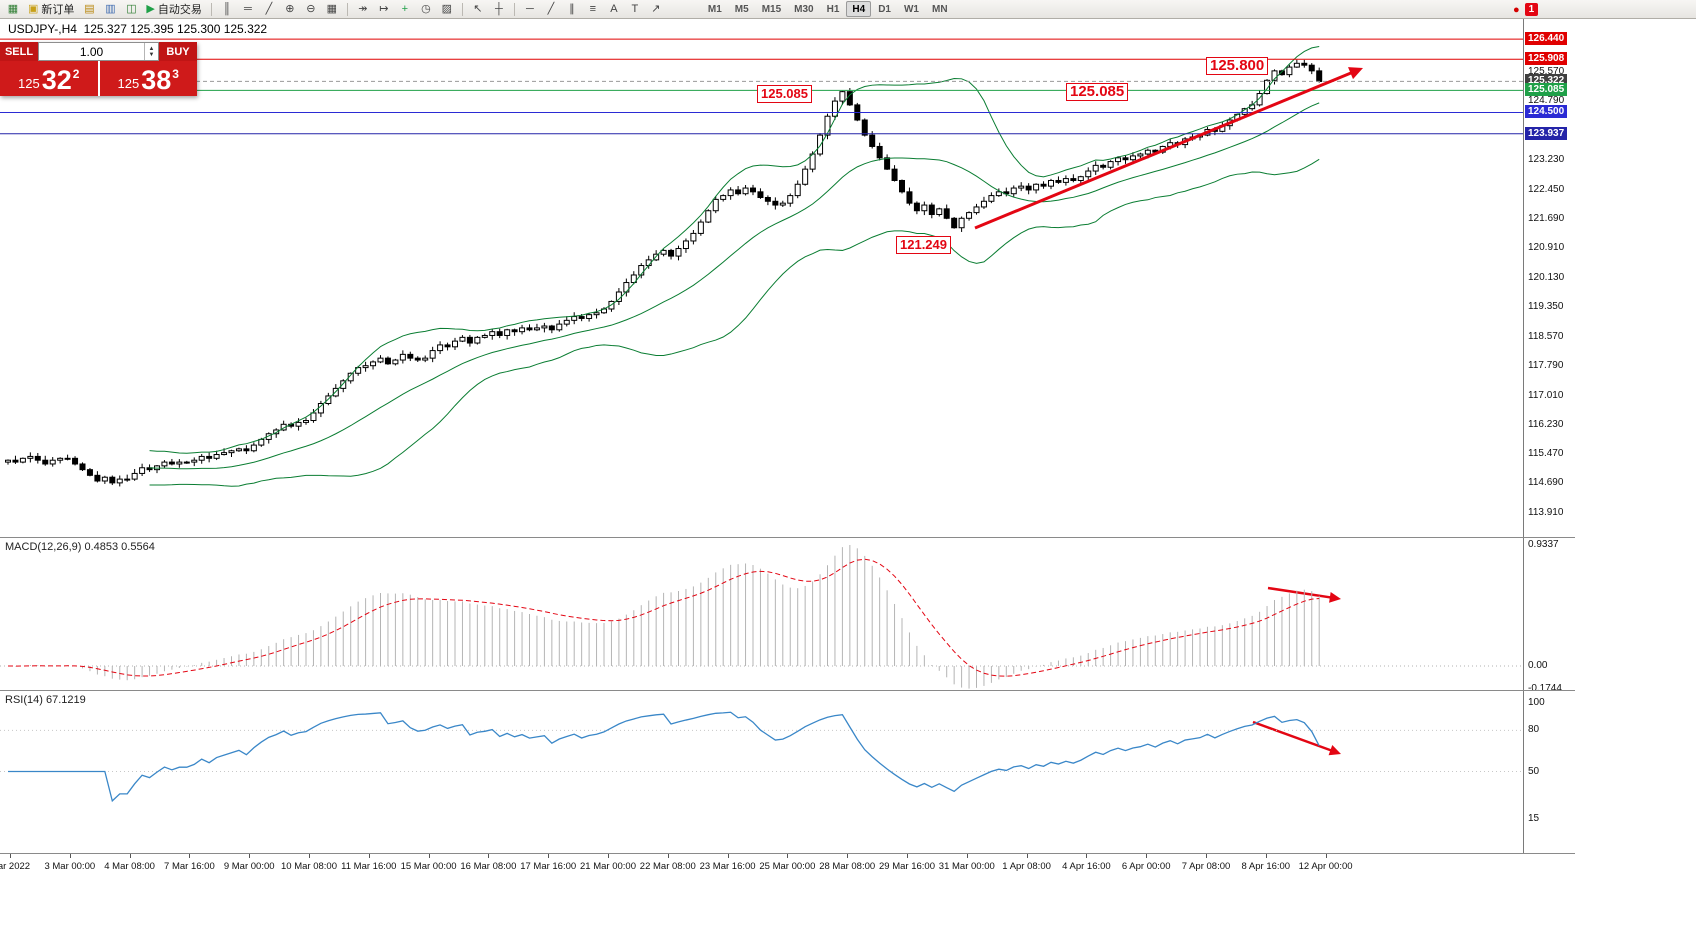  Describe the element at coordinates (1026, 866) in the screenshot. I see `time-axis-label: 1 Apr 08:00` at that location.